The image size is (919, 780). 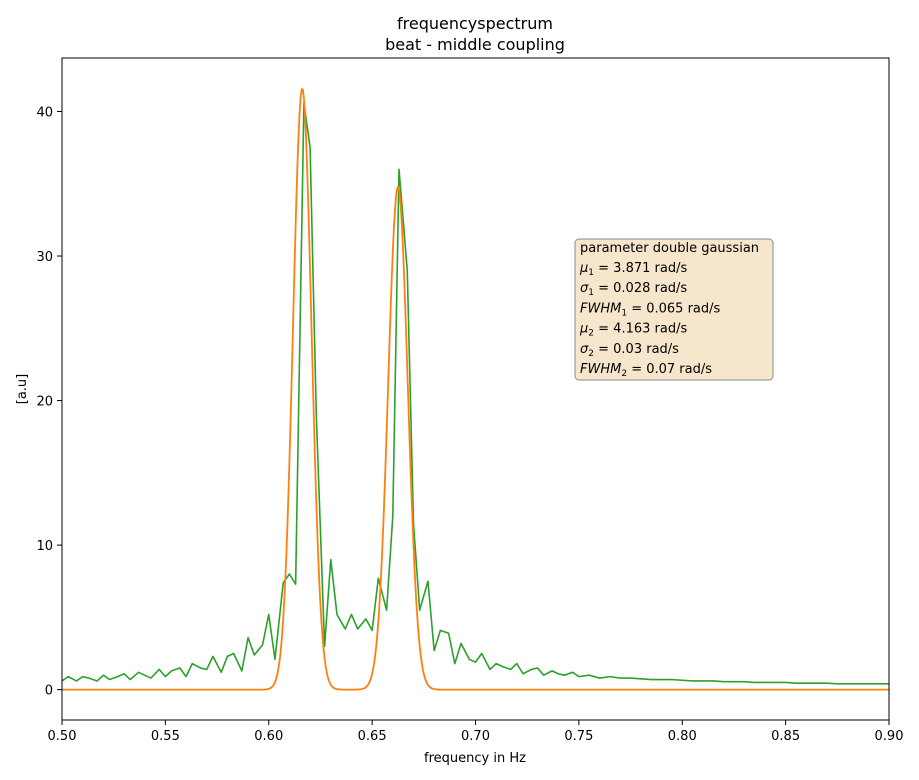 What do you see at coordinates (372, 736) in the screenshot?
I see `x-tick-label: 0.65` at bounding box center [372, 736].